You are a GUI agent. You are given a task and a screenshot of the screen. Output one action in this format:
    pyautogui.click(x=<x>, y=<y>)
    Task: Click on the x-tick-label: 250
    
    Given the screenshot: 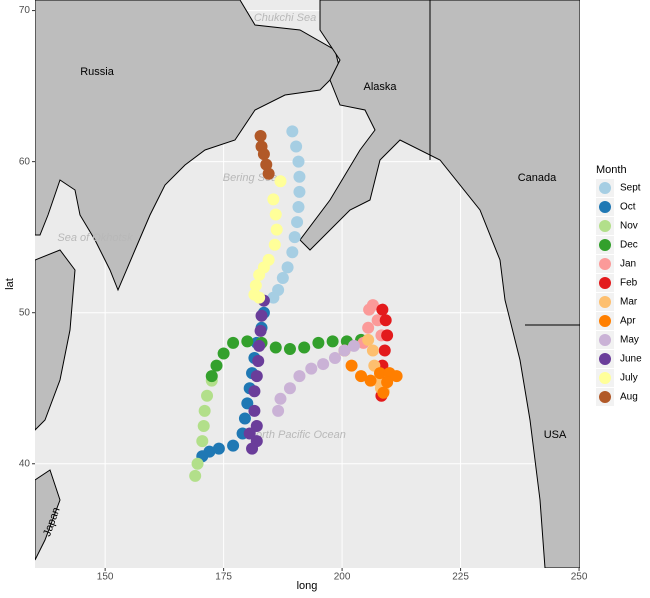 What is the action you would take?
    pyautogui.click(x=579, y=577)
    